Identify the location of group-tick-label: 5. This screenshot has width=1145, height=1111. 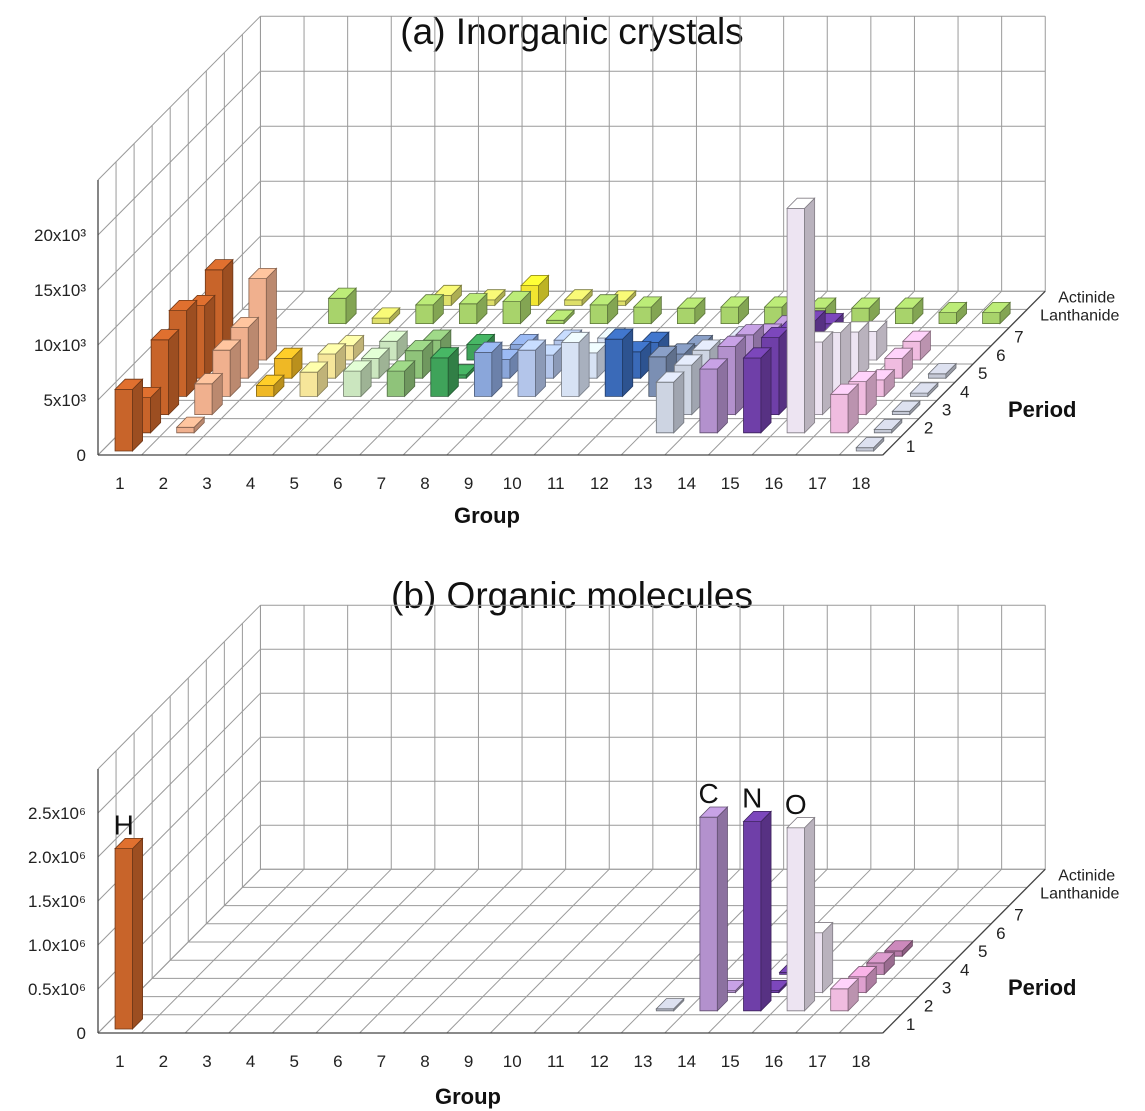
(293, 1061).